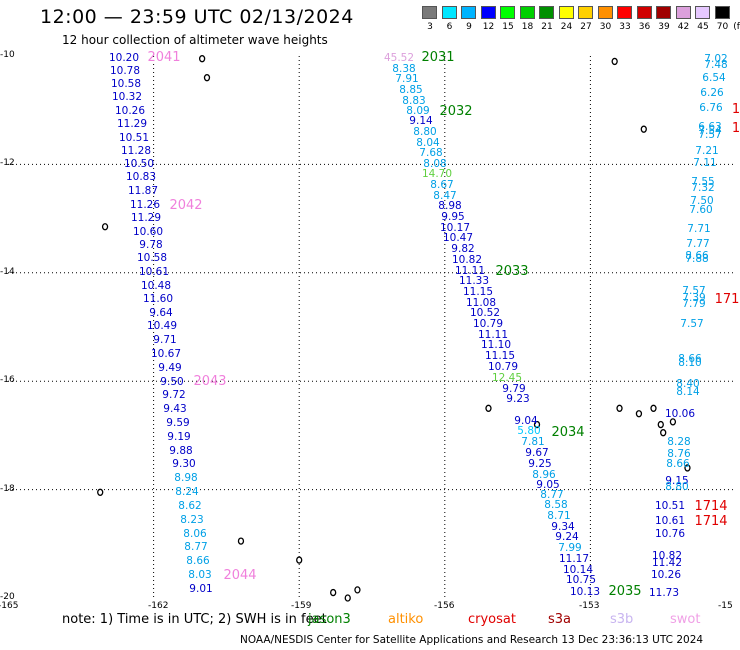 This screenshot has width=740, height=650. I want to click on wave-height-value: 11.10, so click(496, 345).